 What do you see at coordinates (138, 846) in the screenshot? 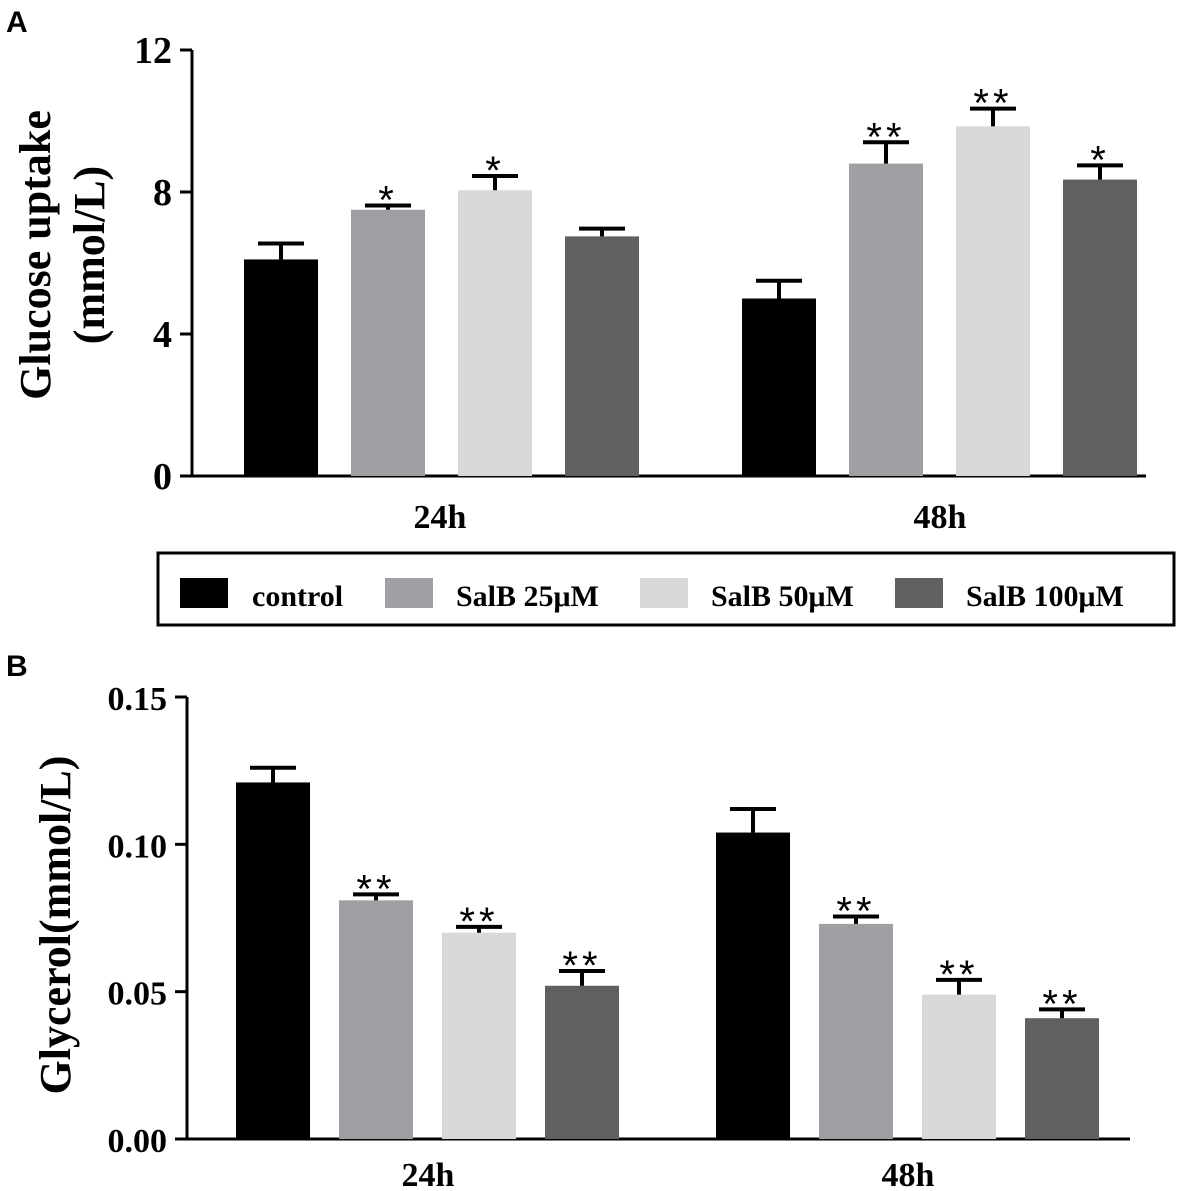
I see `panel-b-y-tick-label: 0.10` at bounding box center [138, 846].